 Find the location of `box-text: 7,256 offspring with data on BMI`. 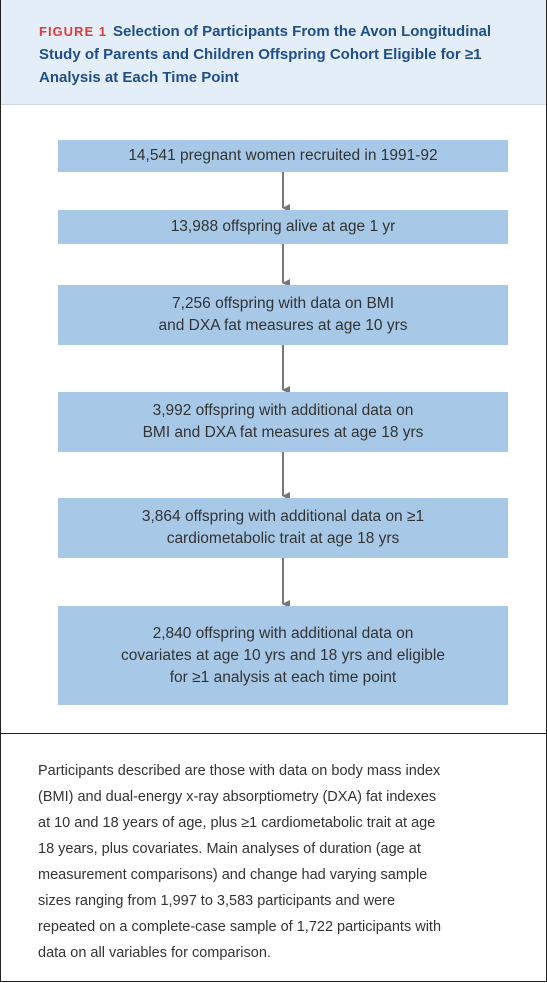

box-text: 7,256 offspring with data on BMI is located at coordinates (283, 303).